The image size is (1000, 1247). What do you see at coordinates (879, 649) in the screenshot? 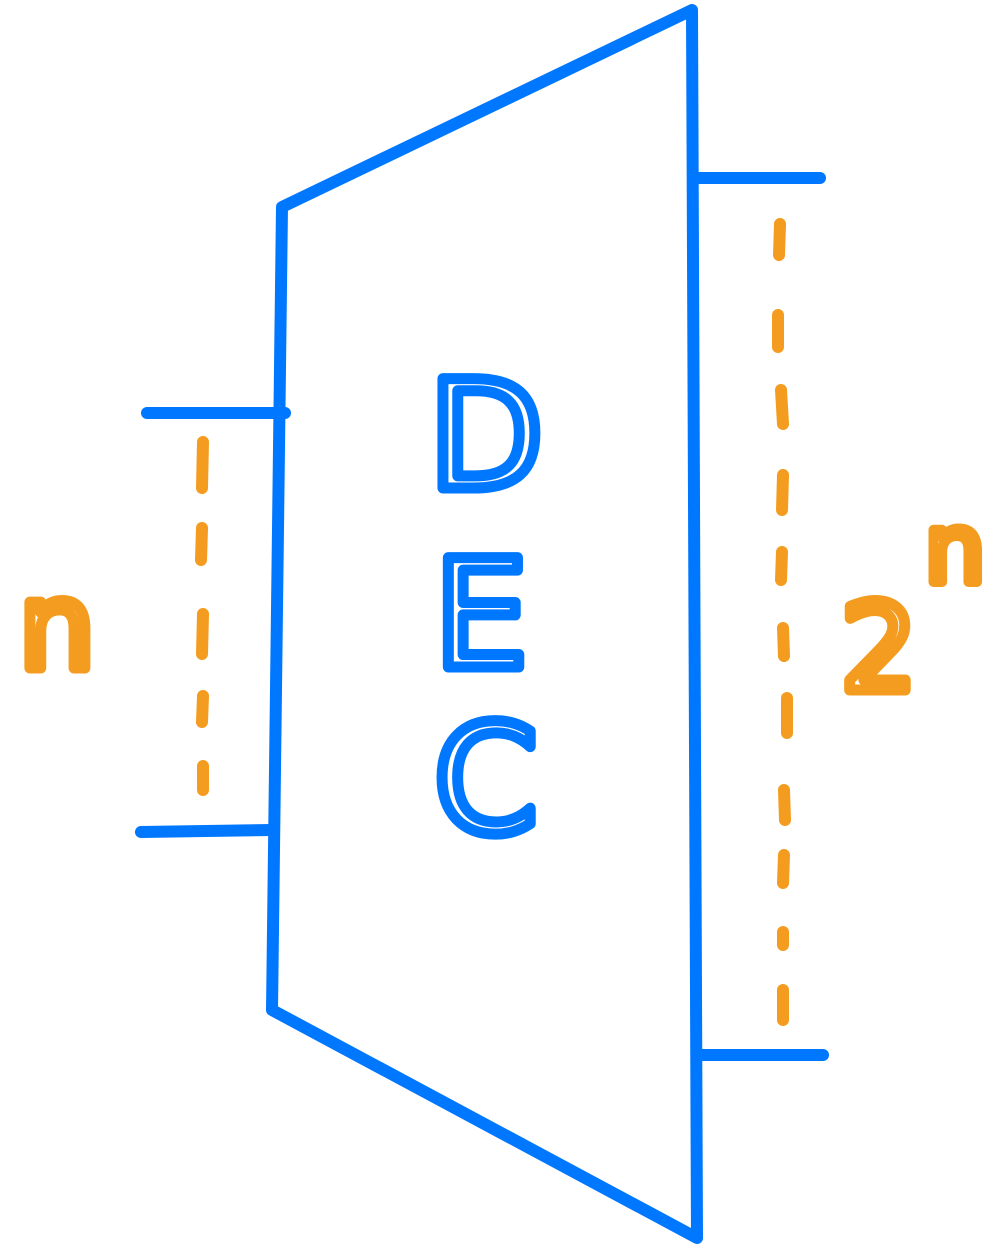
I see `output-count-base: 2` at bounding box center [879, 649].